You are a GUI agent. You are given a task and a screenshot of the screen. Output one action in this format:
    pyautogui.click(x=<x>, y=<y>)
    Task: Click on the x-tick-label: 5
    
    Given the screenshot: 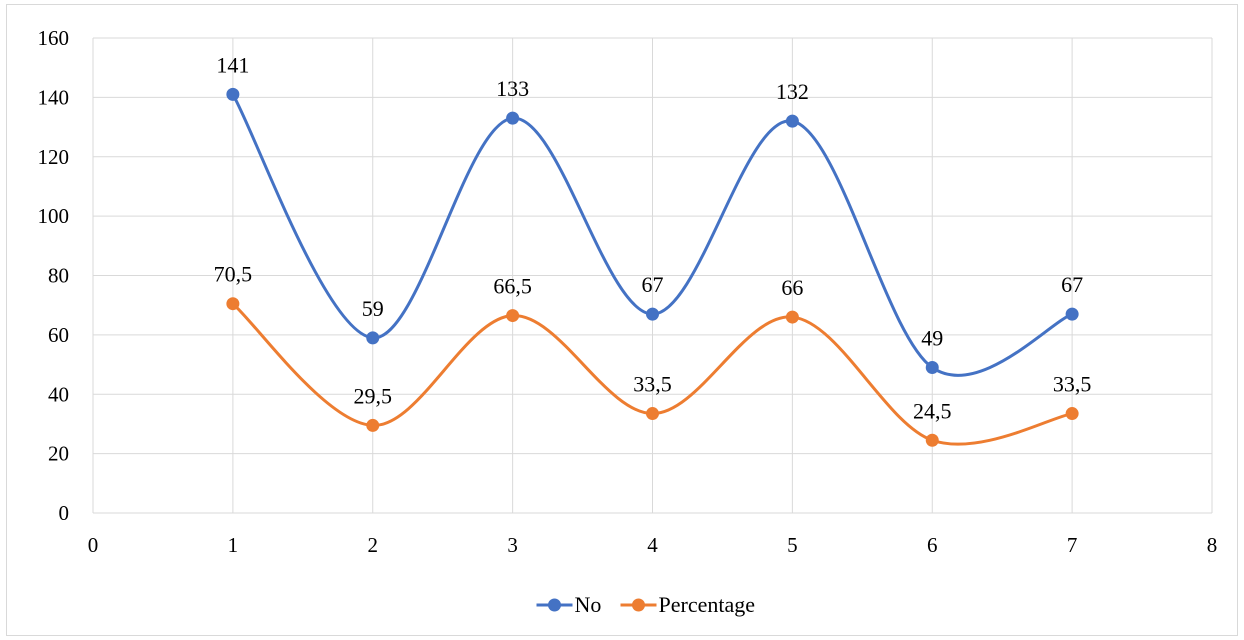 What is the action you would take?
    pyautogui.click(x=792, y=545)
    